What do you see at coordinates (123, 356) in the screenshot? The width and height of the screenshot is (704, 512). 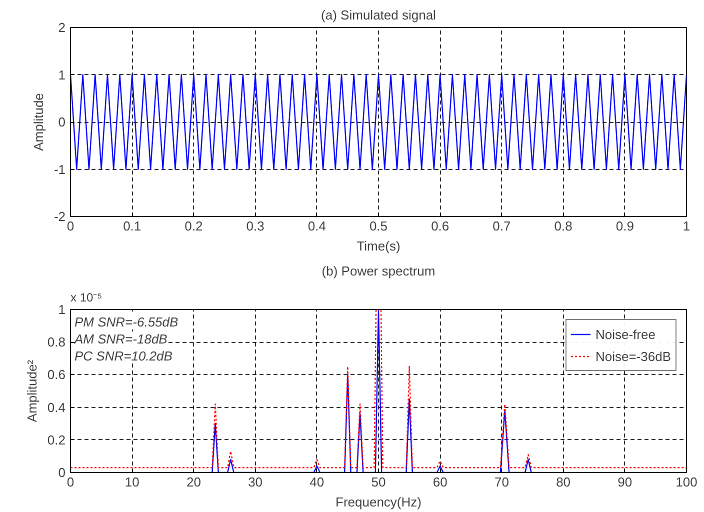 I see `annotation: PC SNR=10.2dB` at bounding box center [123, 356].